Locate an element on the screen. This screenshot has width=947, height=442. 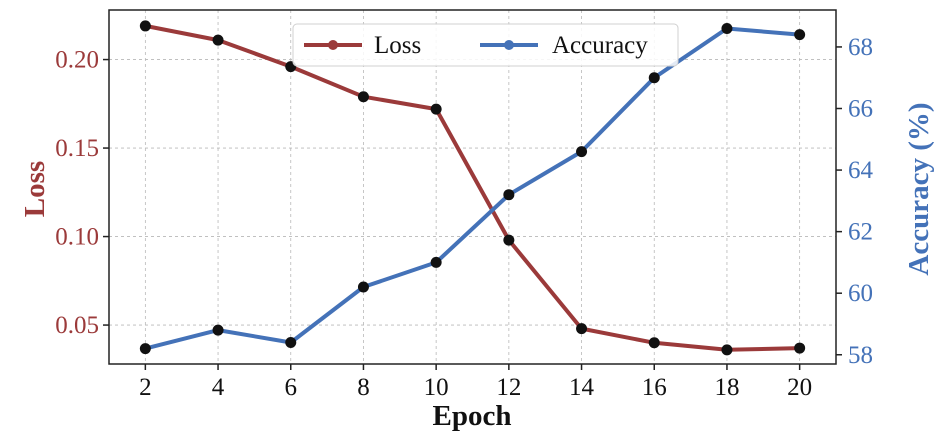
x-tick-label: 18 is located at coordinates (726, 387).